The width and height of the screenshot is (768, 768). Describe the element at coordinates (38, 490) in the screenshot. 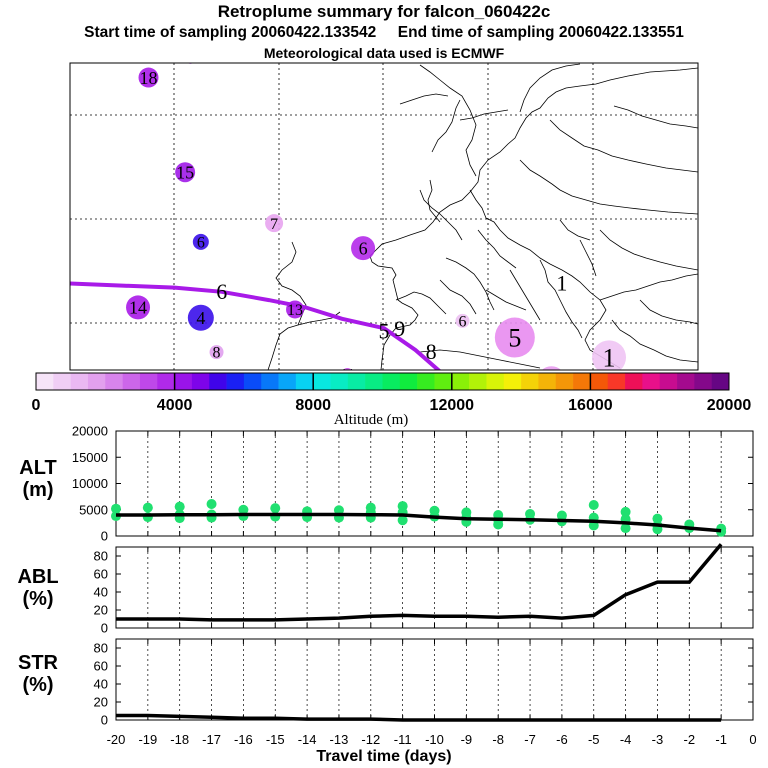

I see `alt-label-unit: (m)` at that location.